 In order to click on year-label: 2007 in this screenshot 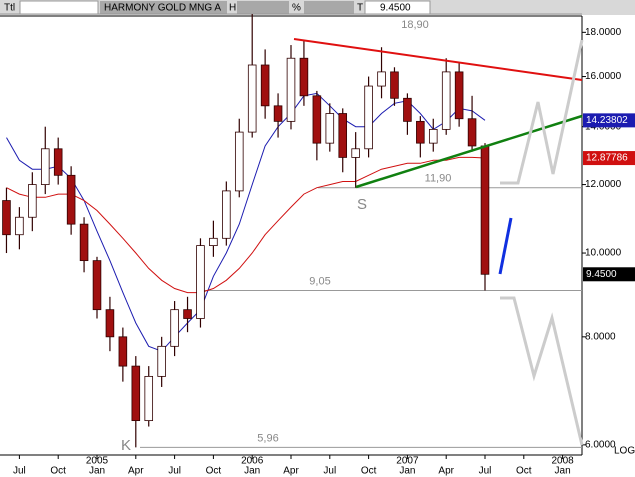, I will do `click(407, 461)`.